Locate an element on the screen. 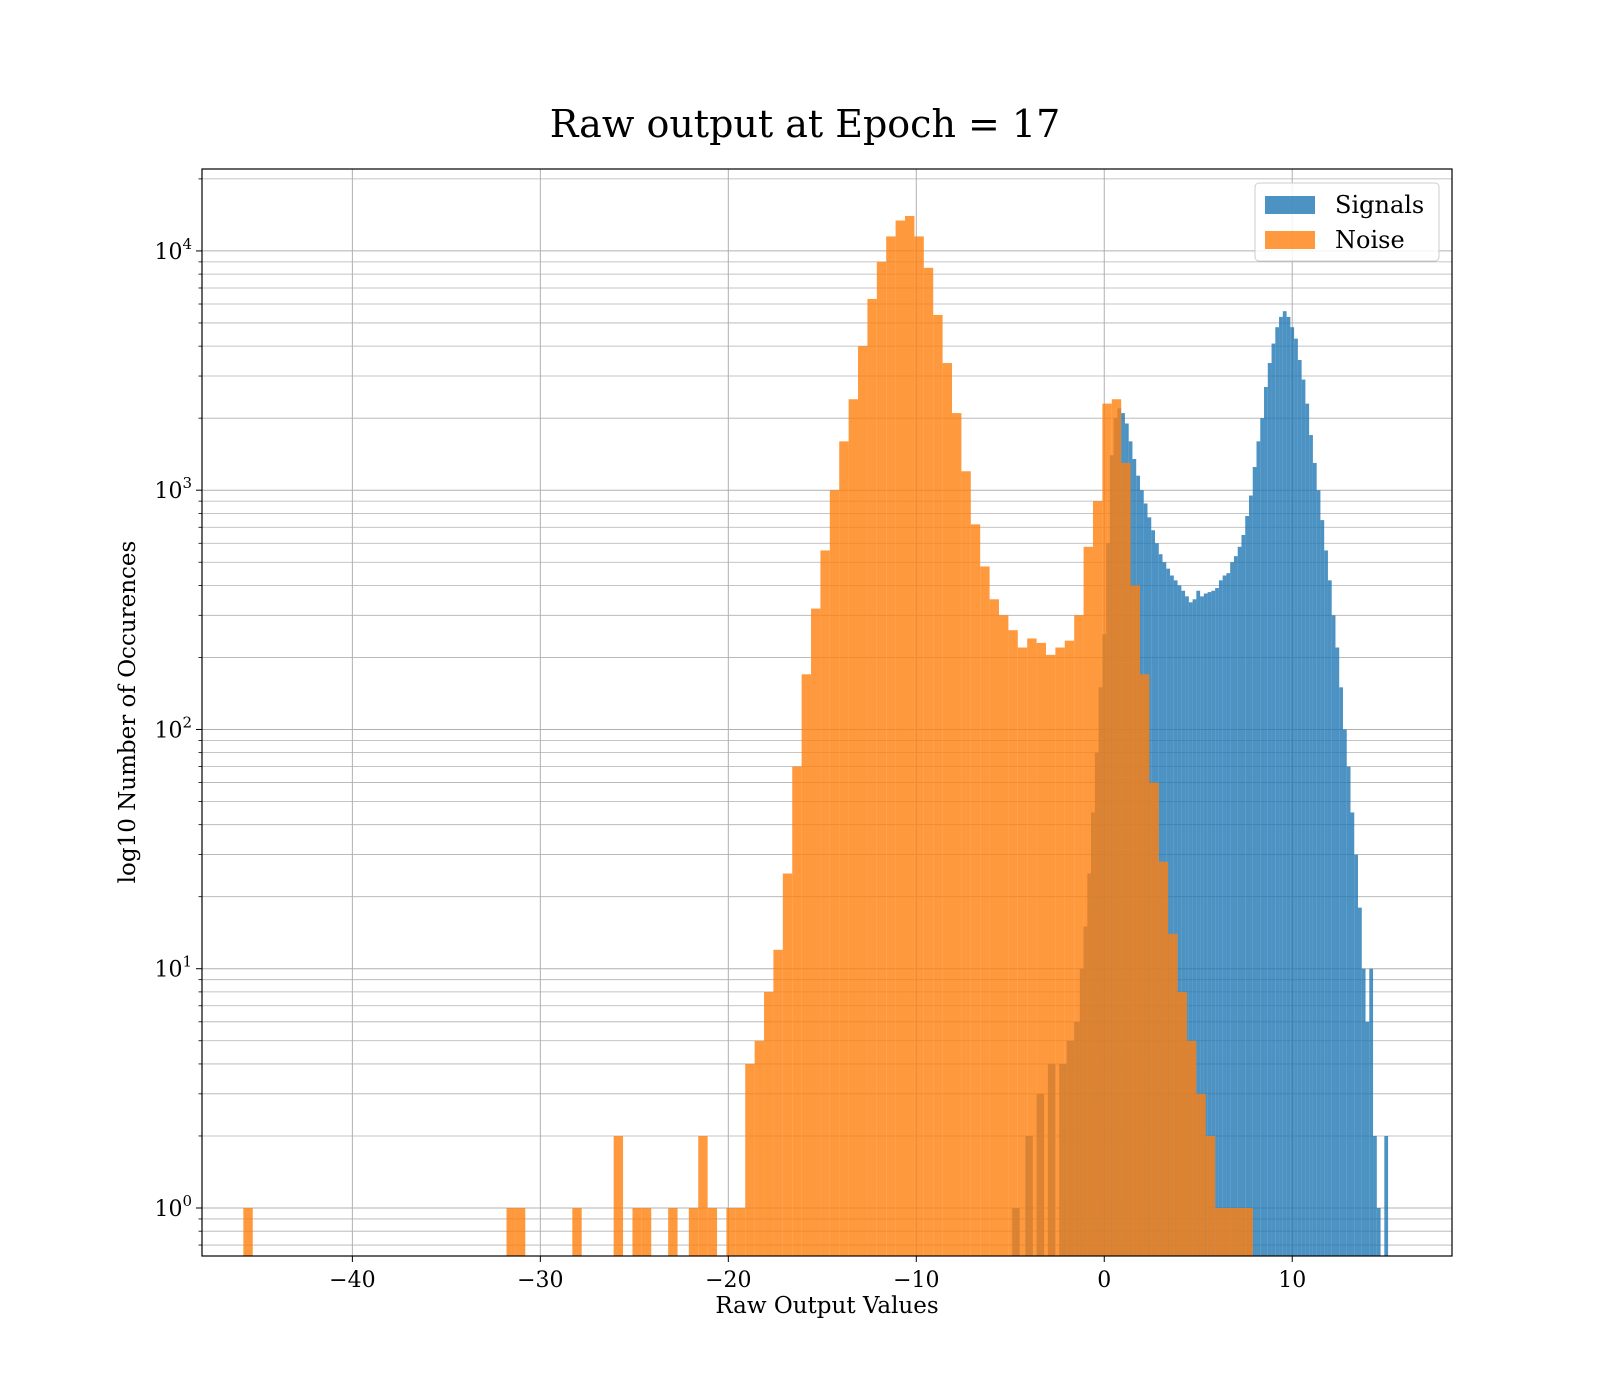 Image resolution: width=1600 pixels, height=1400 pixels. x-tick-label: −20 is located at coordinates (728, 1280).